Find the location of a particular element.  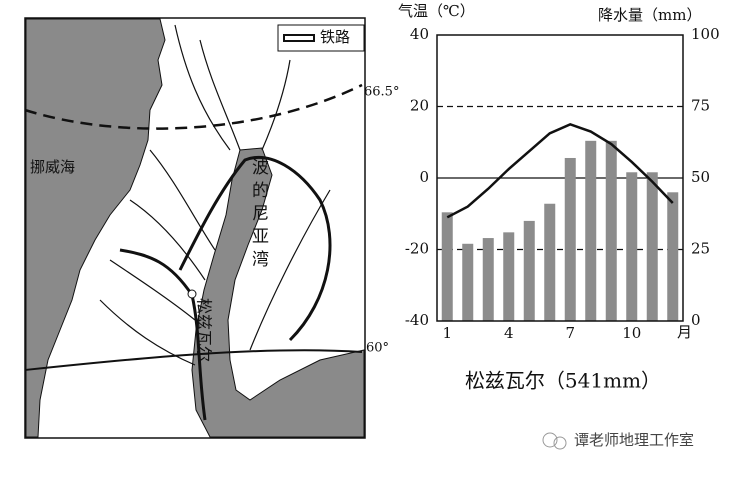

arctic-circle is located at coordinates (193, 106).